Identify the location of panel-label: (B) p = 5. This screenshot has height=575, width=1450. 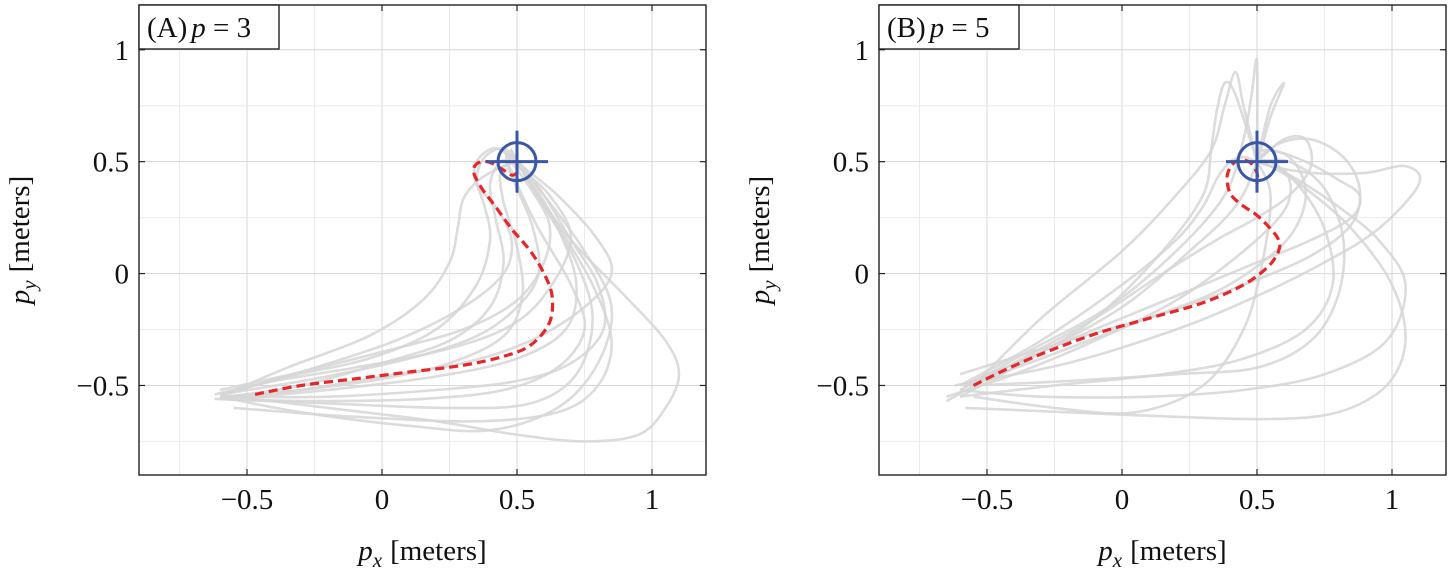
(938, 28).